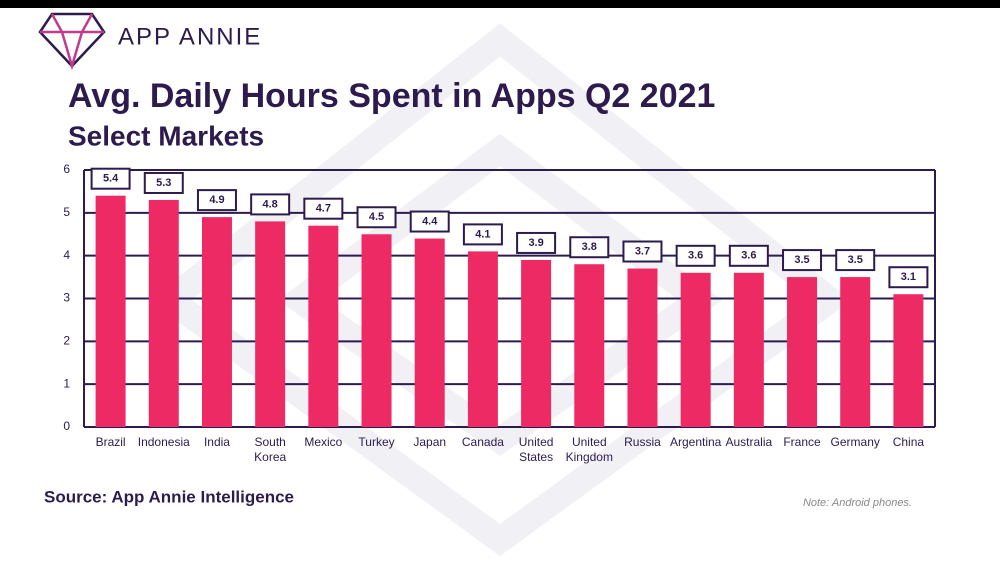  I want to click on x-tick-label: Canada, so click(482, 442).